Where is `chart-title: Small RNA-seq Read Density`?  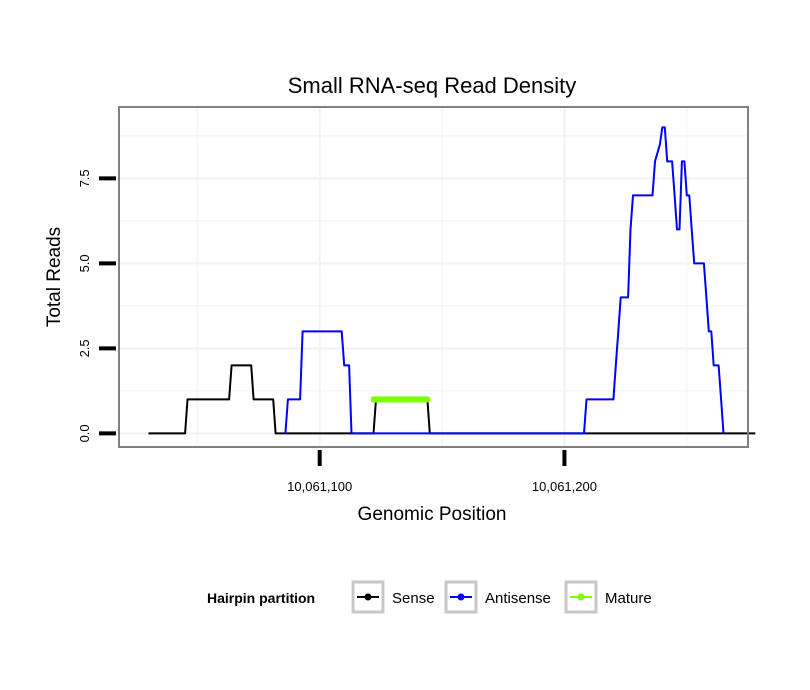
chart-title: Small RNA-seq Read Density is located at coordinates (432, 85).